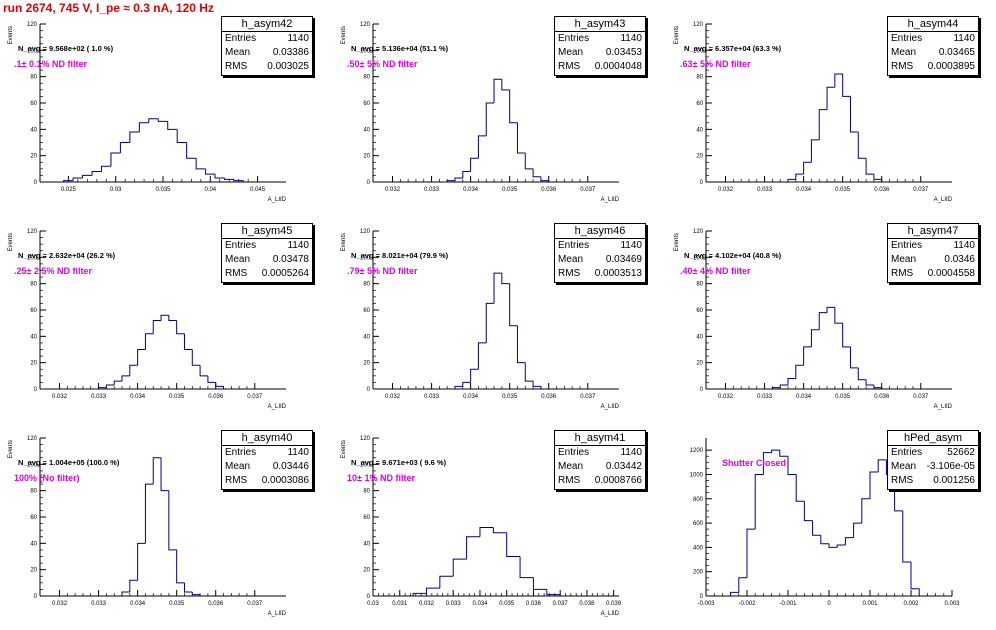 The height and width of the screenshot is (630, 996). I want to click on y-tick-label: 40, so click(33, 544).